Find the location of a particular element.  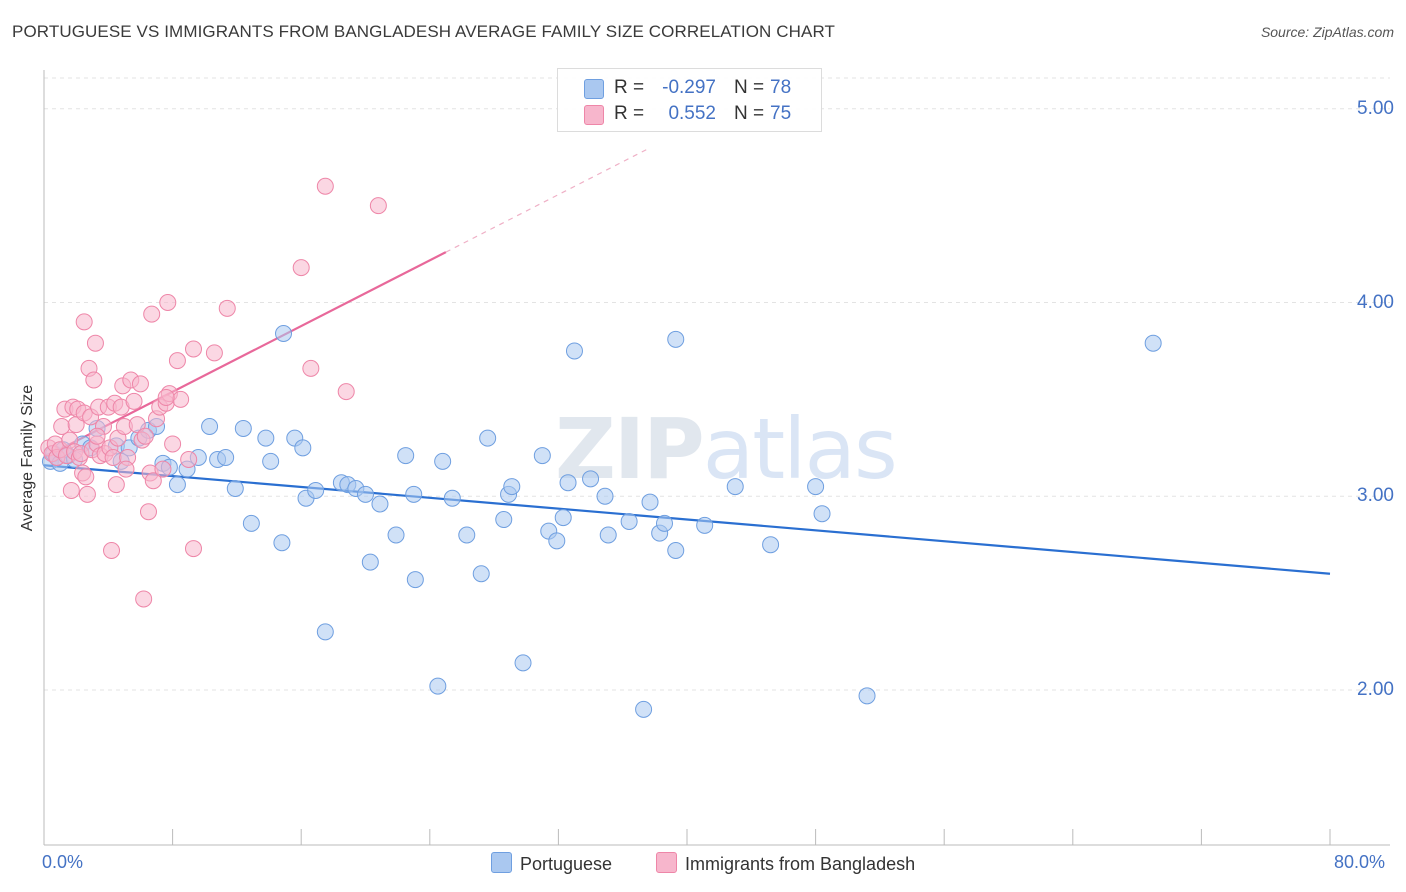

y-tick-label: 3.00 is located at coordinates (1375, 496).